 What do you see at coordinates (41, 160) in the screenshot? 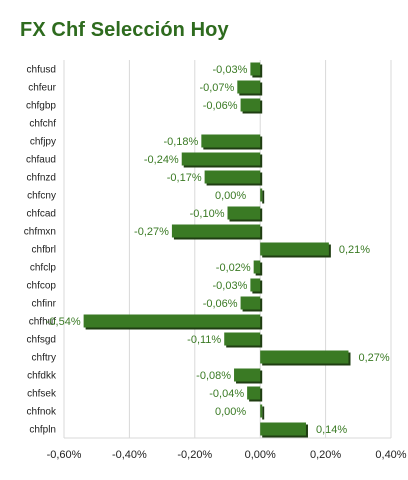
I see `category-label: chfaud` at bounding box center [41, 160].